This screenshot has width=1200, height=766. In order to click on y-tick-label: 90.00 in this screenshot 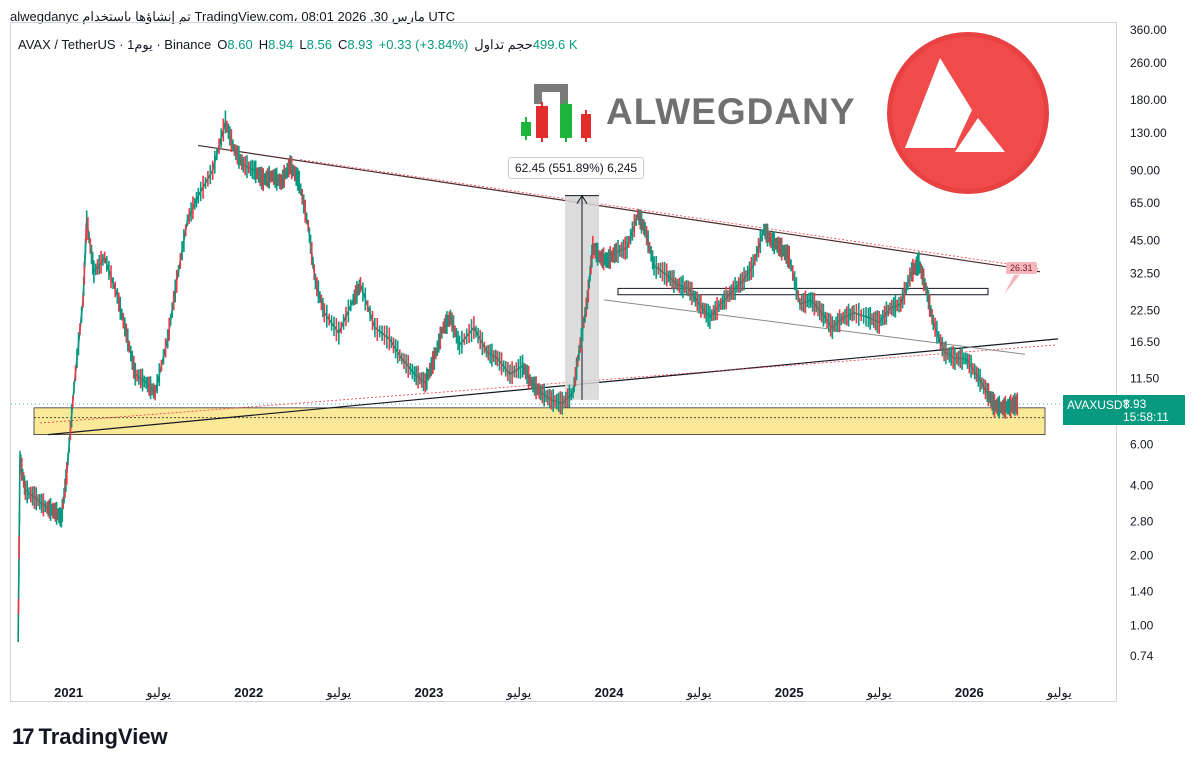, I will do `click(1145, 170)`.